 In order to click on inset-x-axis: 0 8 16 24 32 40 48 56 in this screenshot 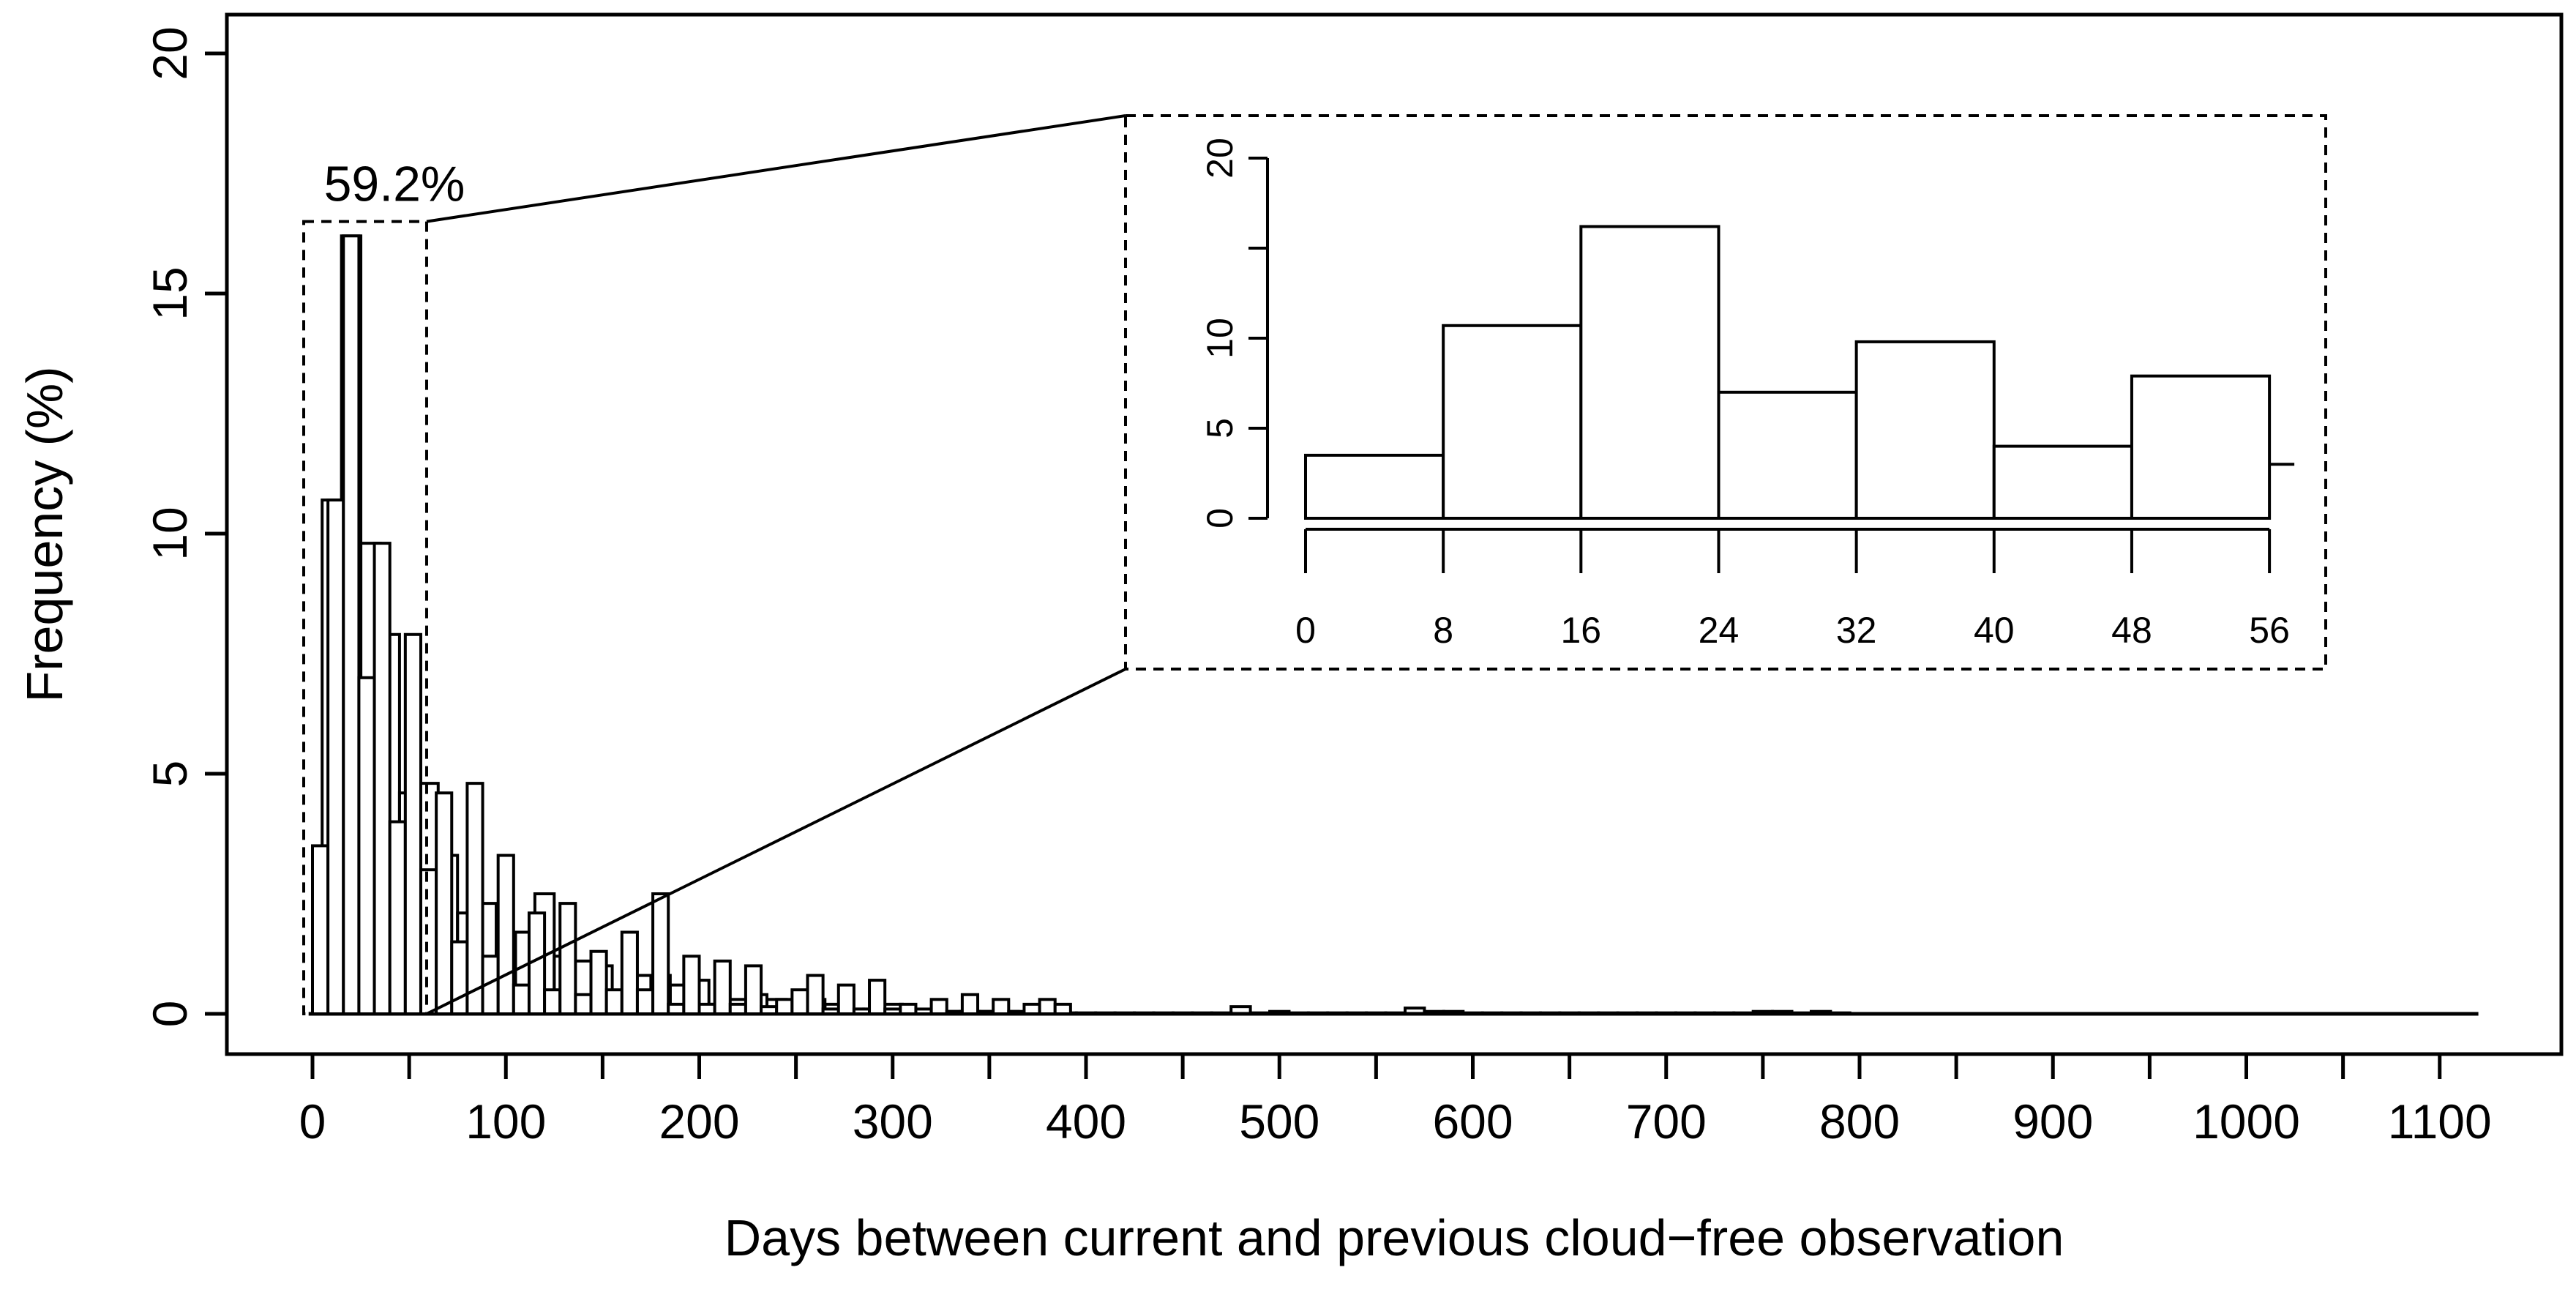, I will do `click(1792, 589)`.